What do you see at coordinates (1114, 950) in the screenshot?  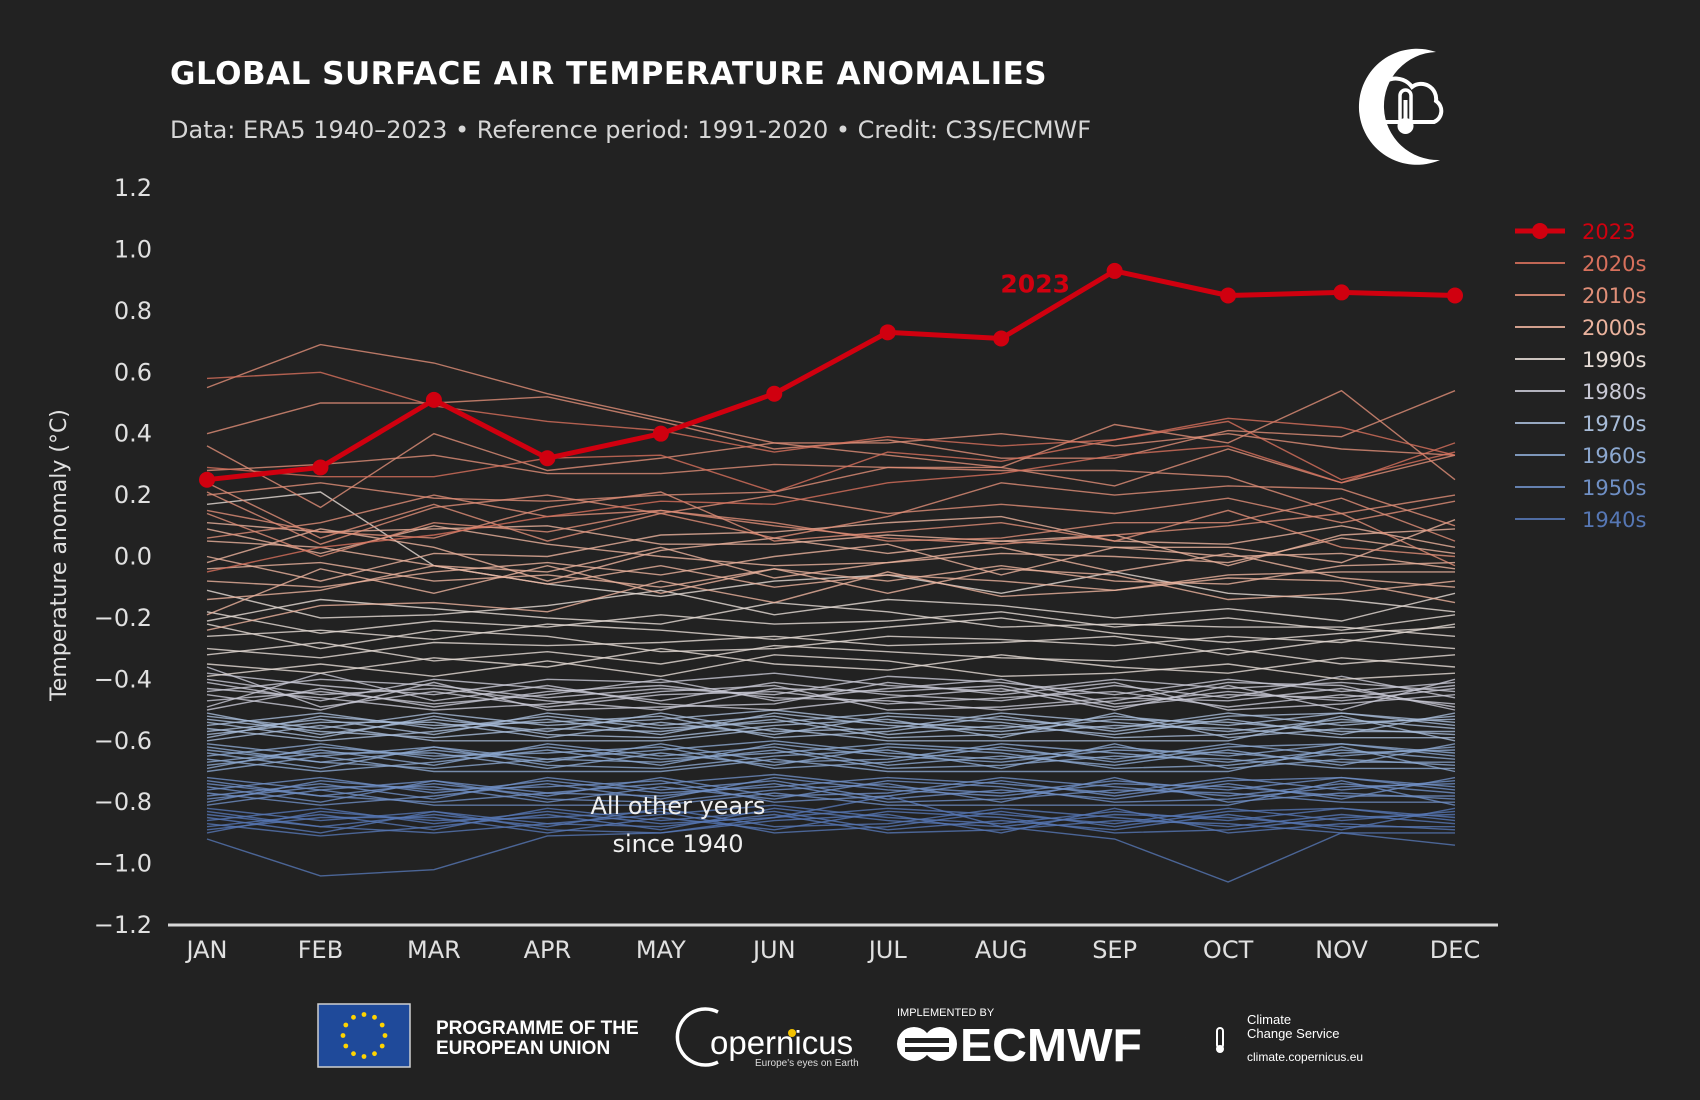 I see `x-tick-label: SEP` at bounding box center [1114, 950].